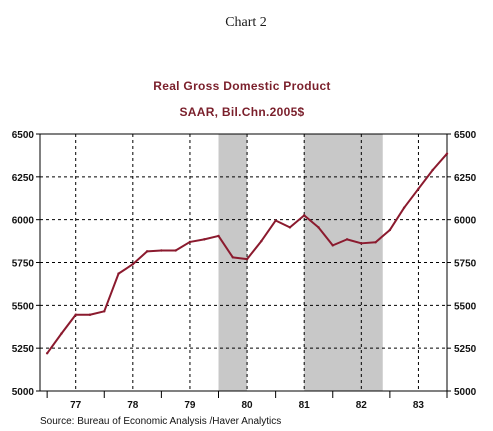 The width and height of the screenshot is (493, 431). Describe the element at coordinates (23, 264) in the screenshot. I see `y-tick-label-left: 5750` at that location.